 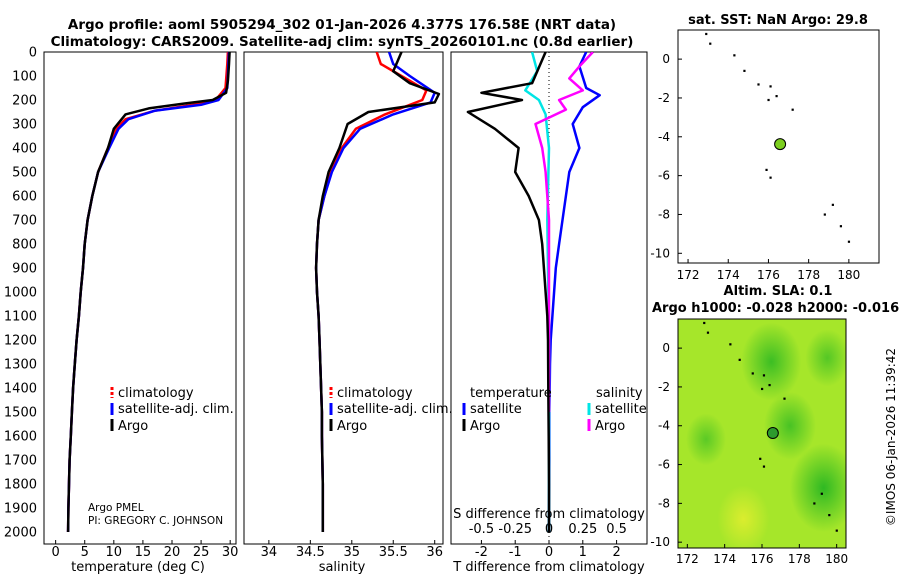 I want to click on map-lat-label: -10, so click(x=660, y=253).